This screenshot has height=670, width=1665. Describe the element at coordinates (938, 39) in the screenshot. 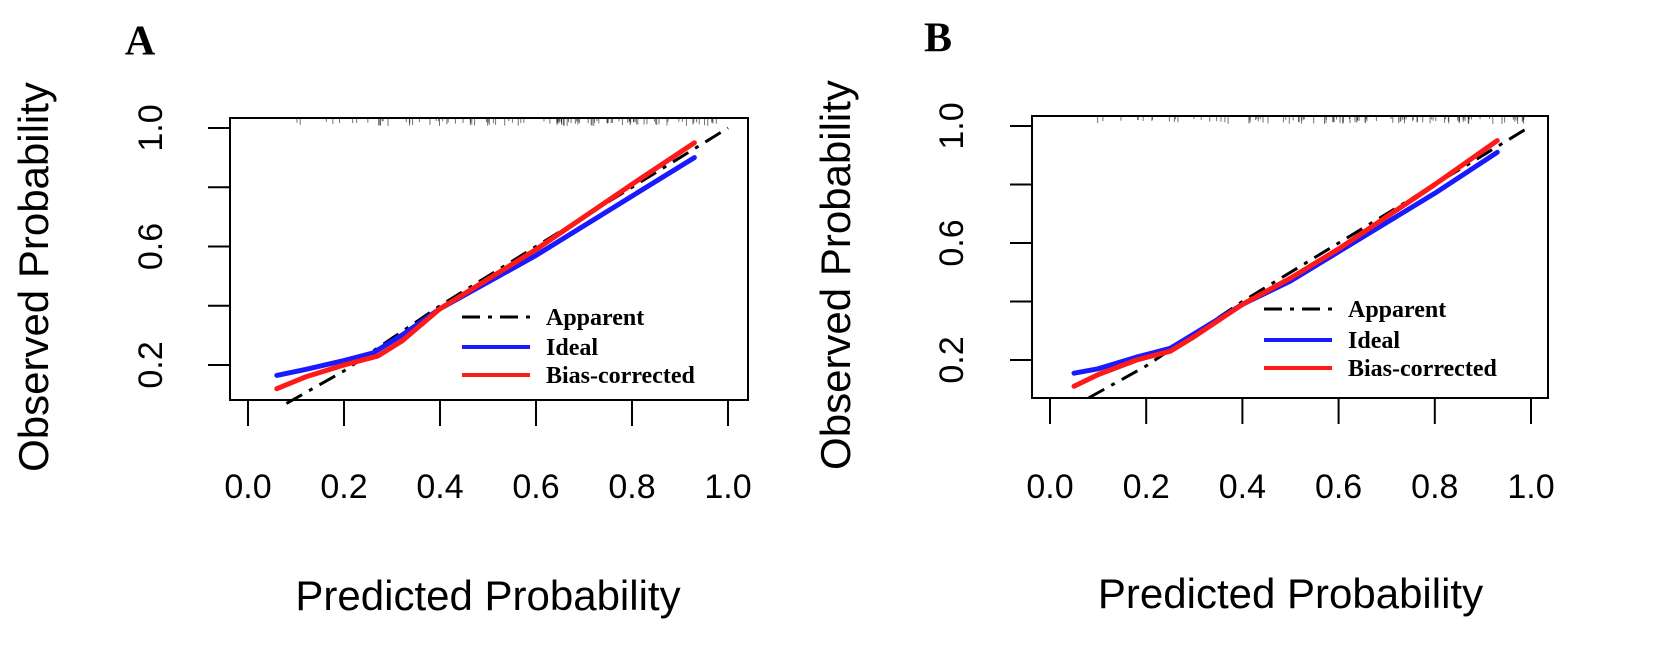

I see `panel-b-label: B` at that location.